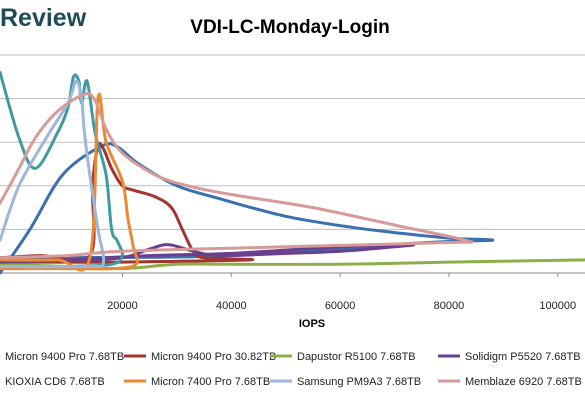 The height and width of the screenshot is (401, 585). What do you see at coordinates (312, 324) in the screenshot?
I see `x-axis-label: IOPS` at bounding box center [312, 324].